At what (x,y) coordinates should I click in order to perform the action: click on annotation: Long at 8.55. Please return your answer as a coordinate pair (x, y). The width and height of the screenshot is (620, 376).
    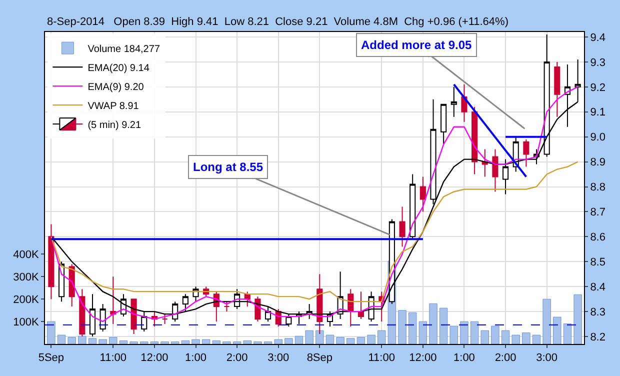
    Looking at the image, I should click on (228, 167).